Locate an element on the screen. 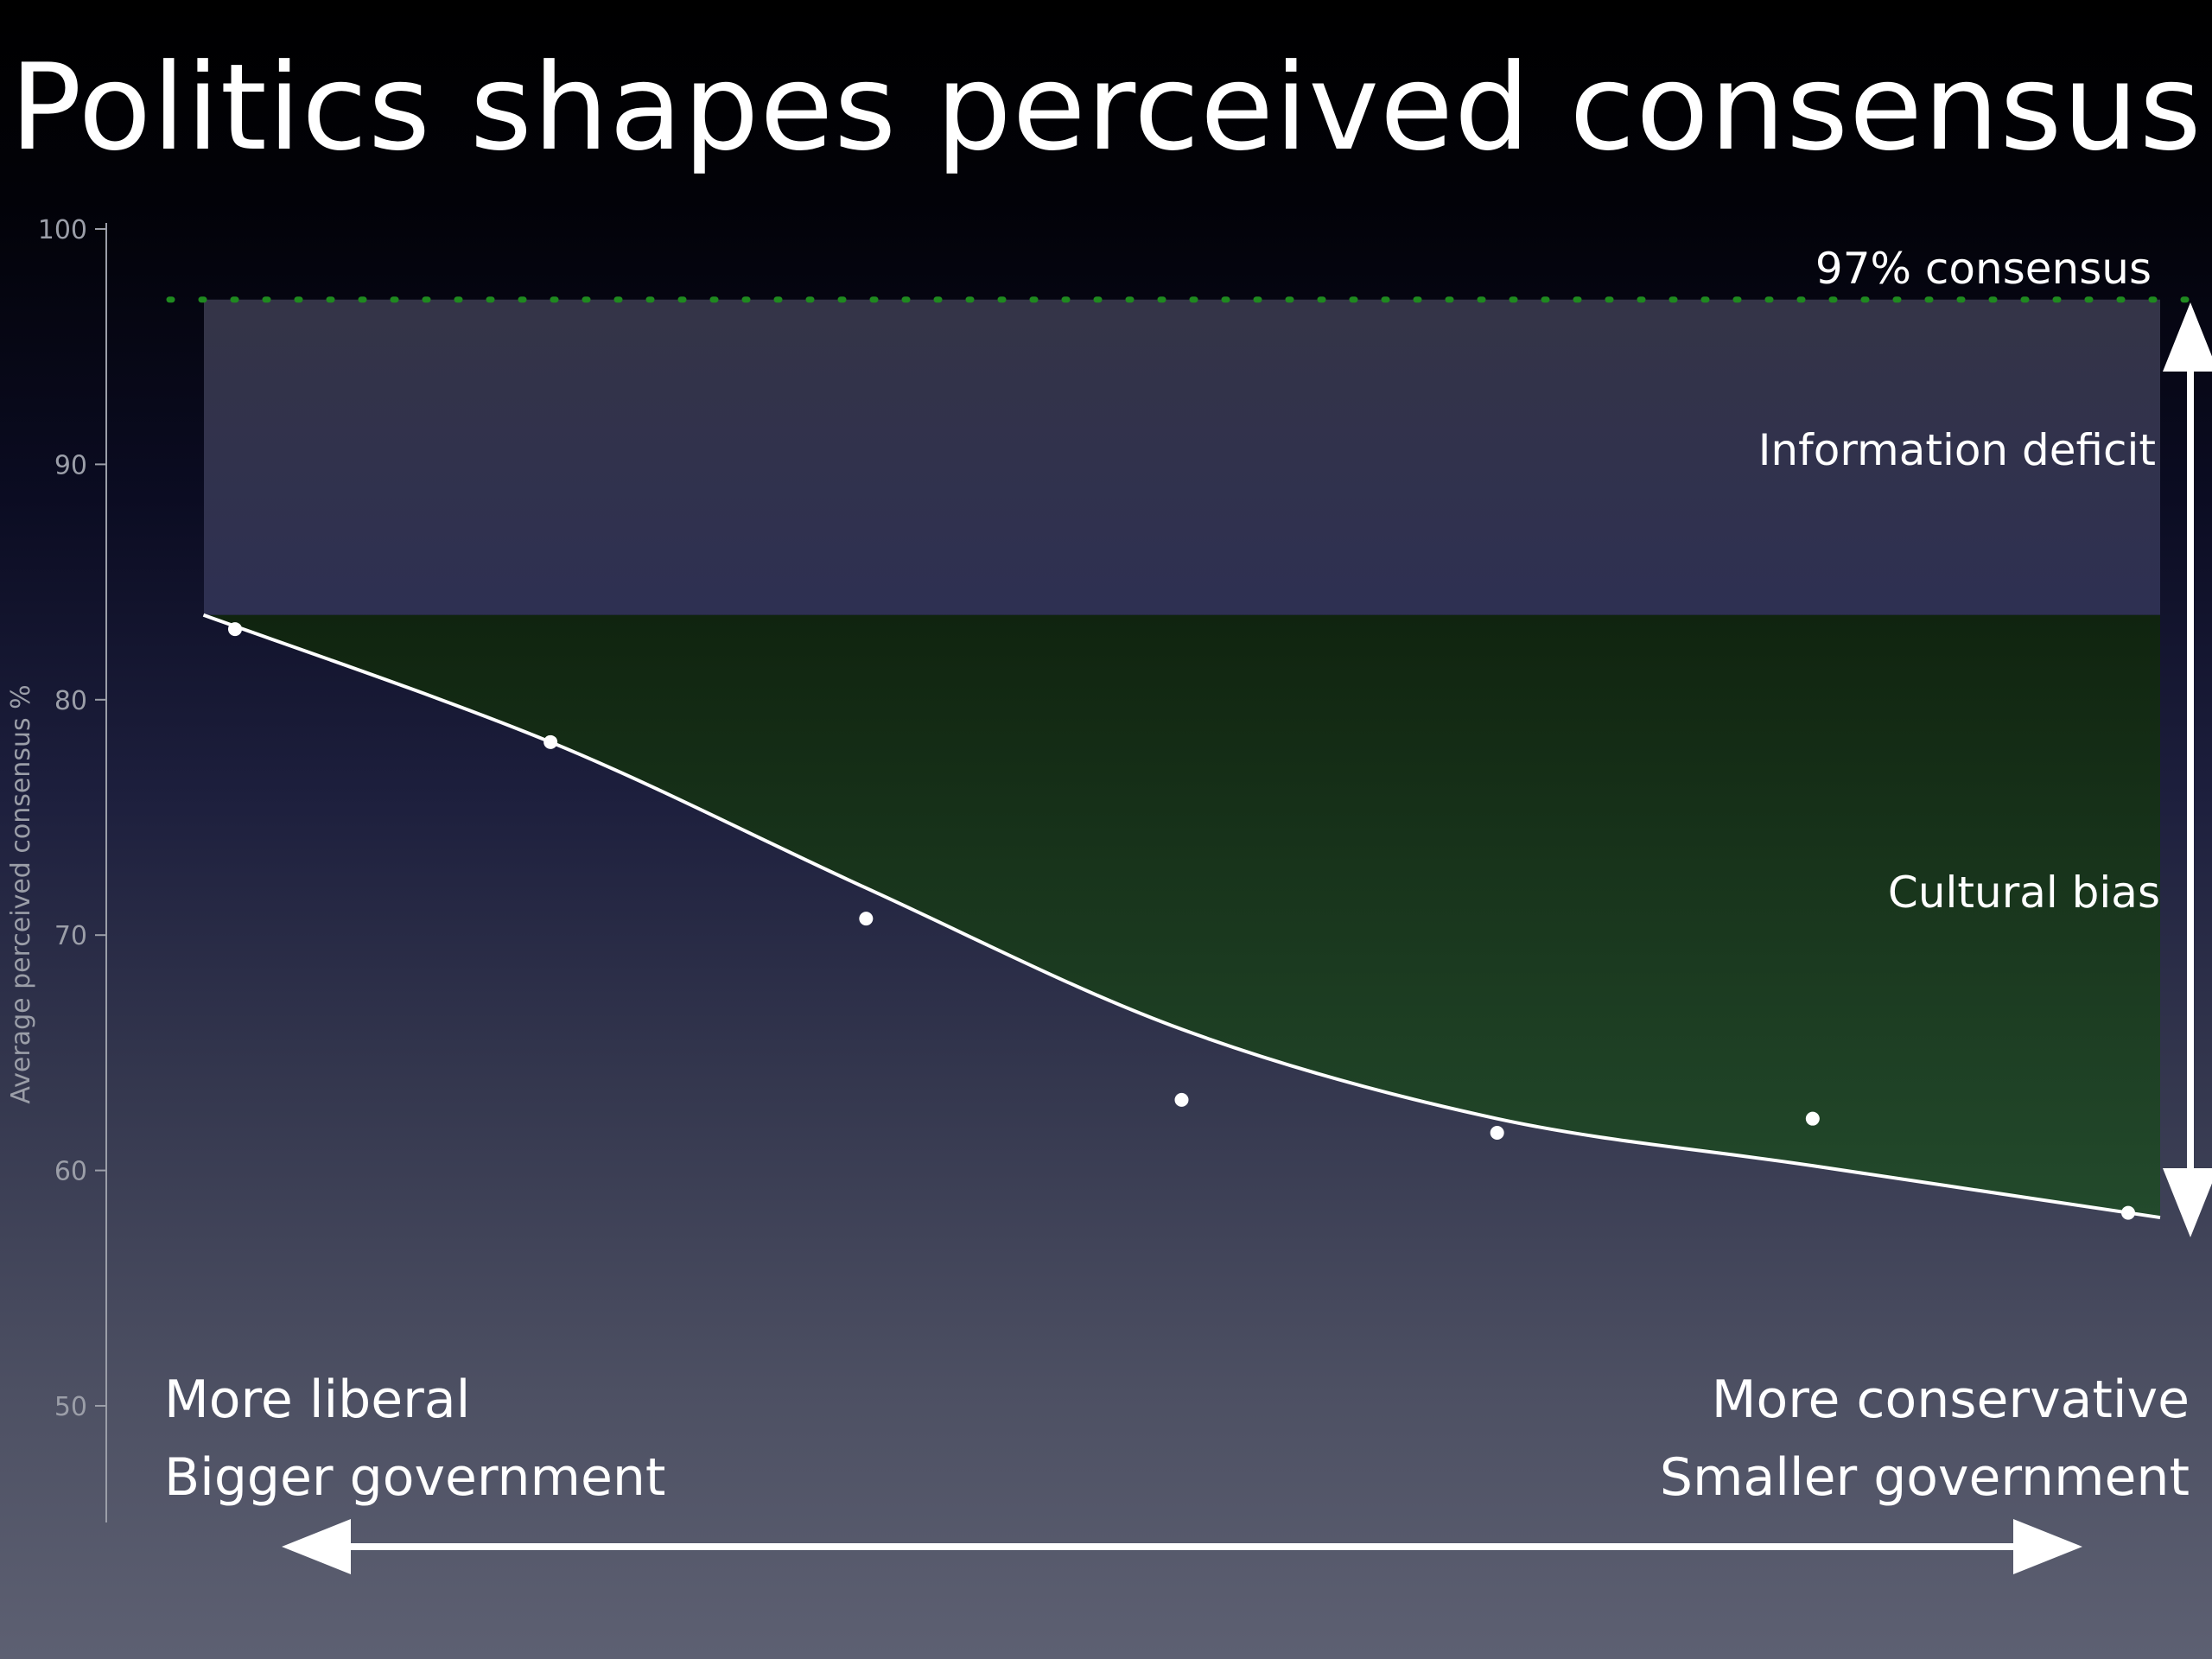  left-end-label-line1: More liberal is located at coordinates (317, 1400).